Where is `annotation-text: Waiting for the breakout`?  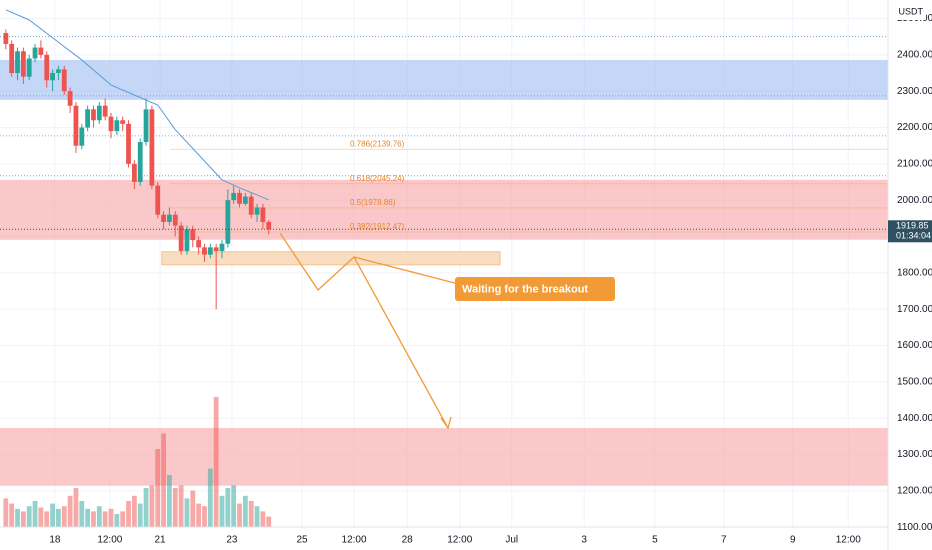
annotation-text: Waiting for the breakout is located at coordinates (525, 289).